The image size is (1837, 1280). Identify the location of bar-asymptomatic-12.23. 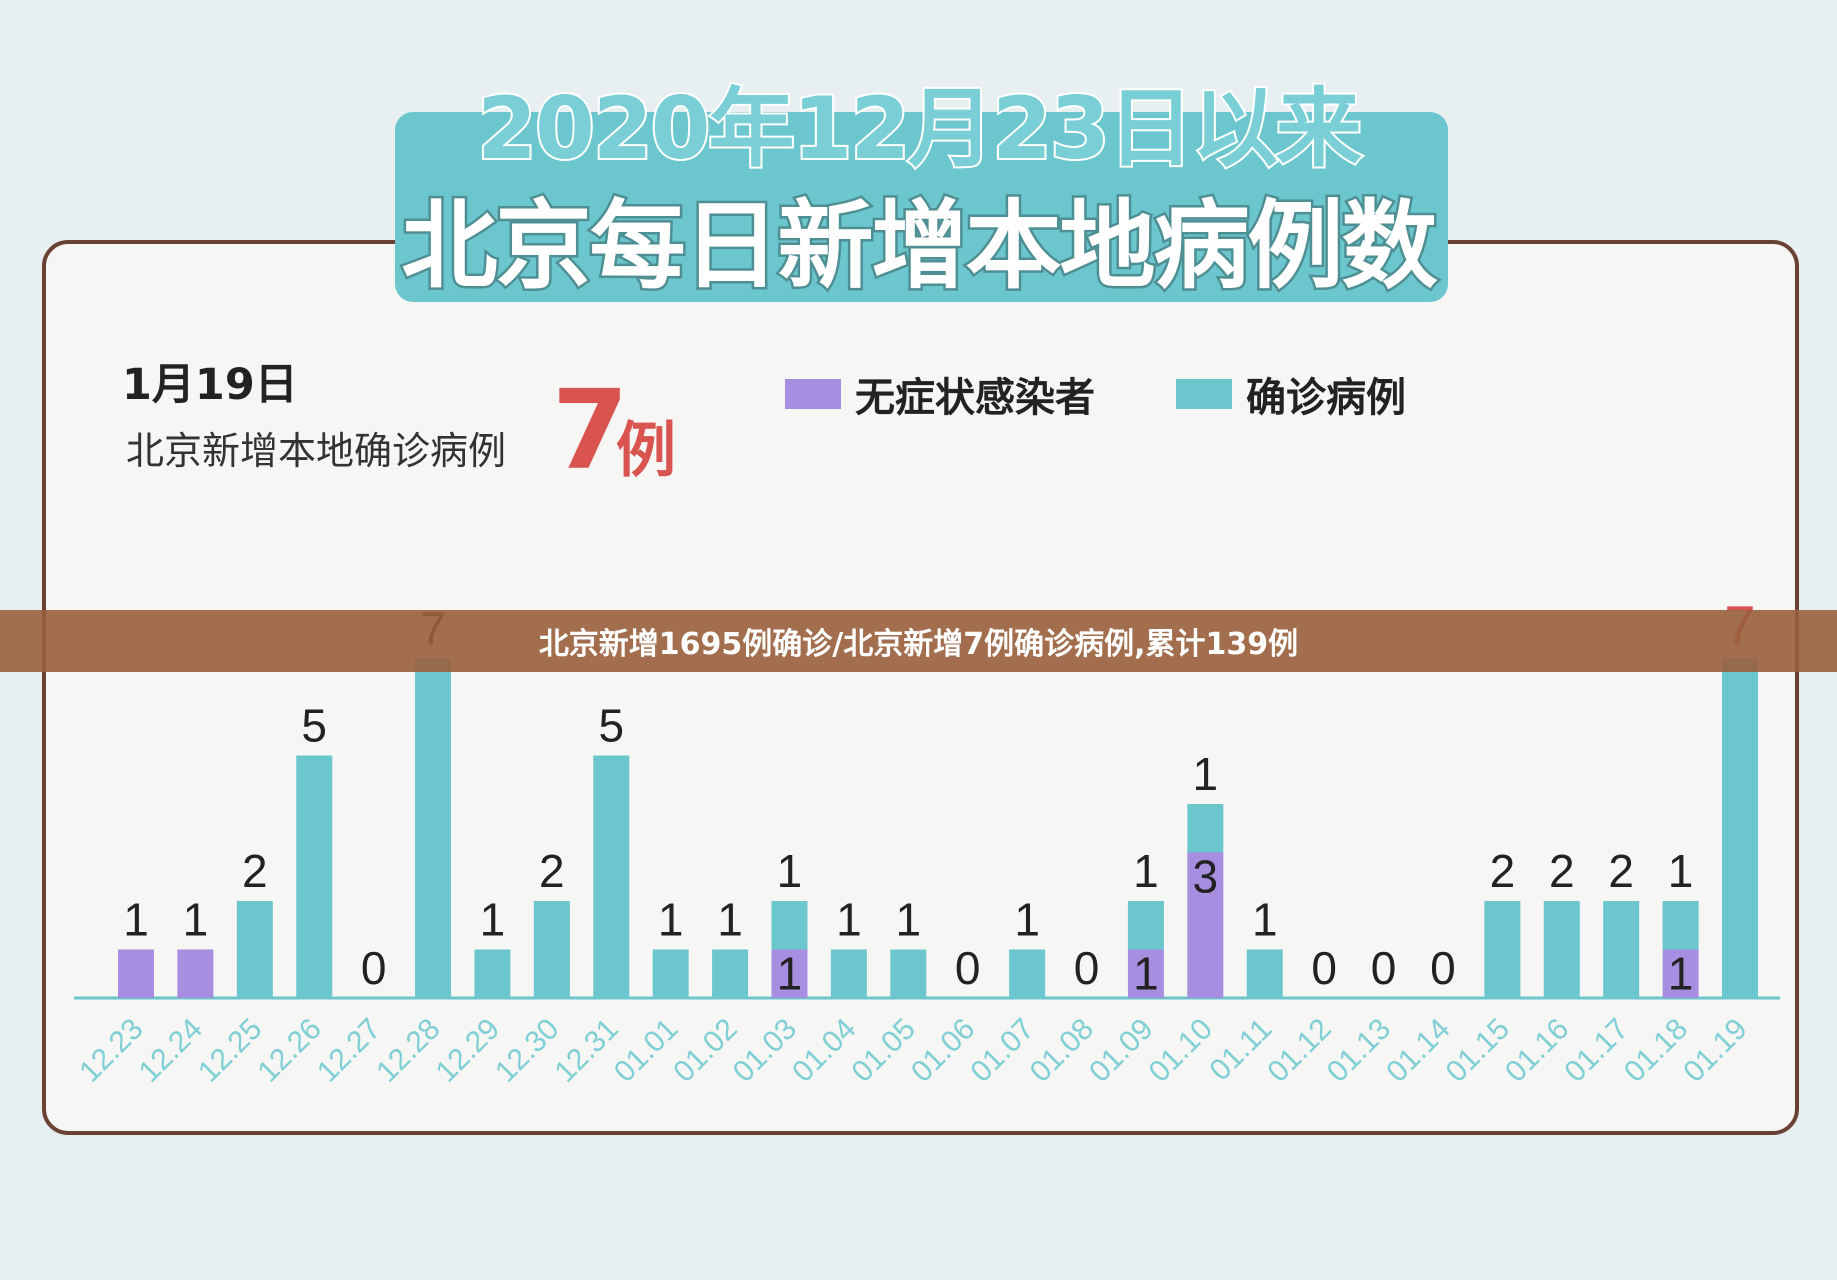
(136, 973).